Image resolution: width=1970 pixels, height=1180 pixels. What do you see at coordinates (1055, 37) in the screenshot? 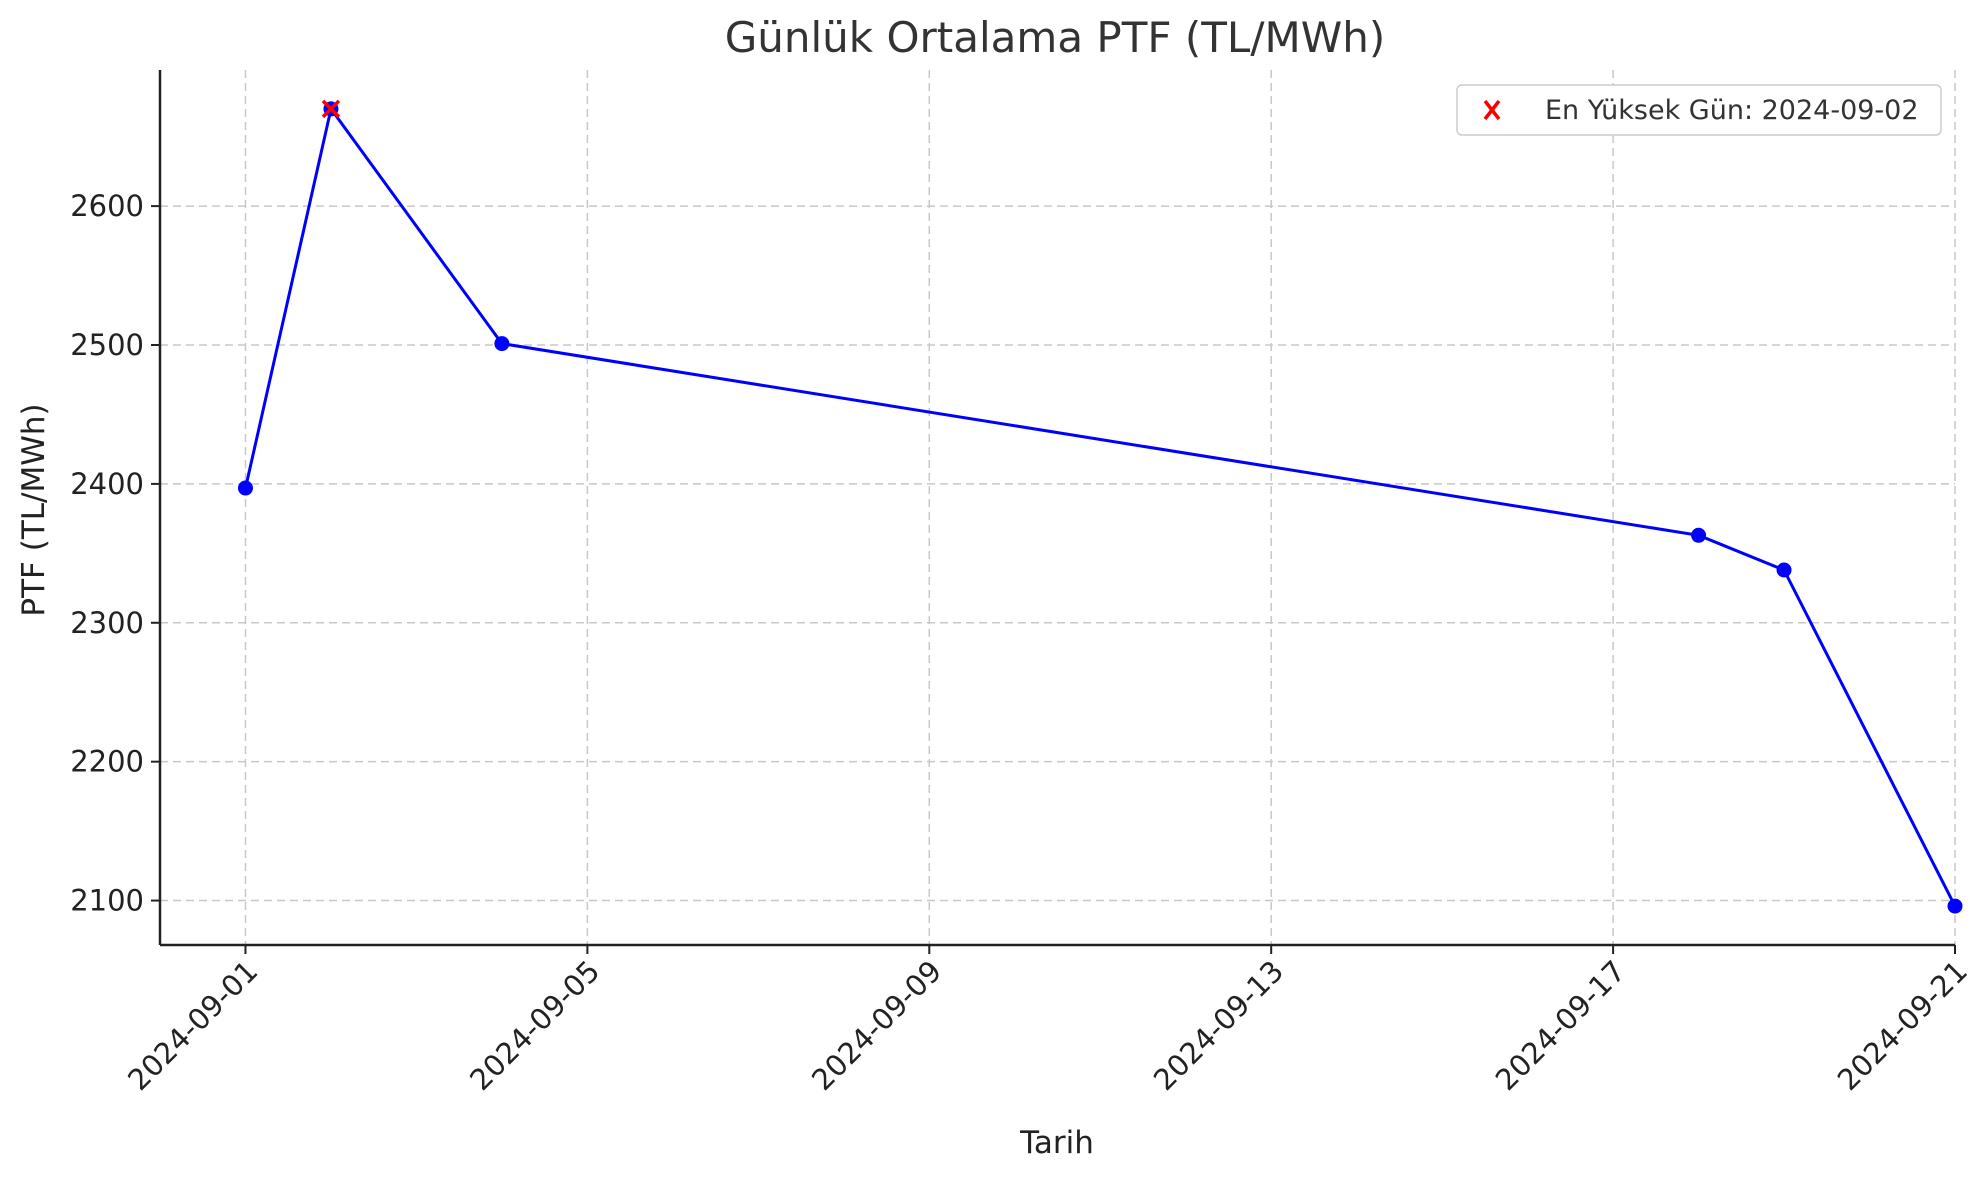
I see `chart-title: Günlük Ortalama PTF (TL/MWh)` at bounding box center [1055, 37].